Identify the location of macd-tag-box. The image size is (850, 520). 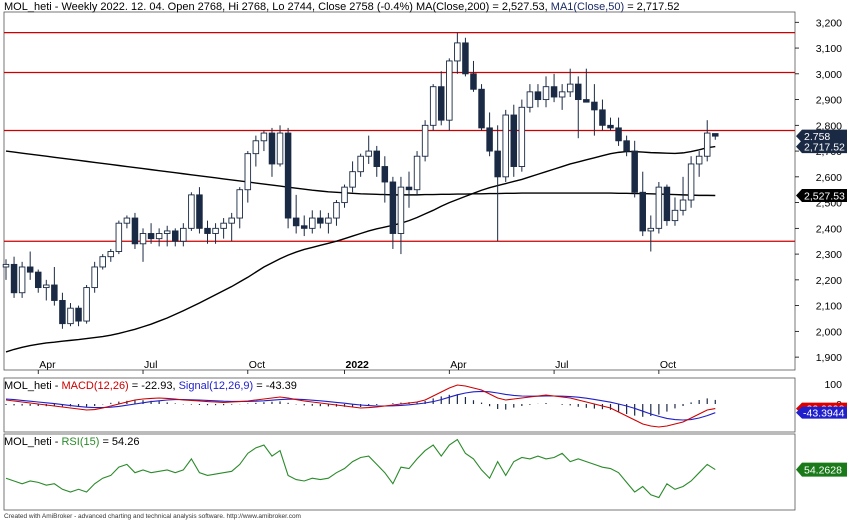
(821, 412).